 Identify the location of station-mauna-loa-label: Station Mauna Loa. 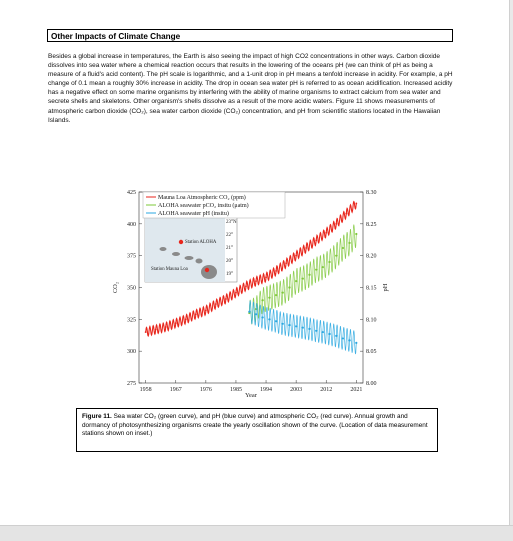
(170, 269).